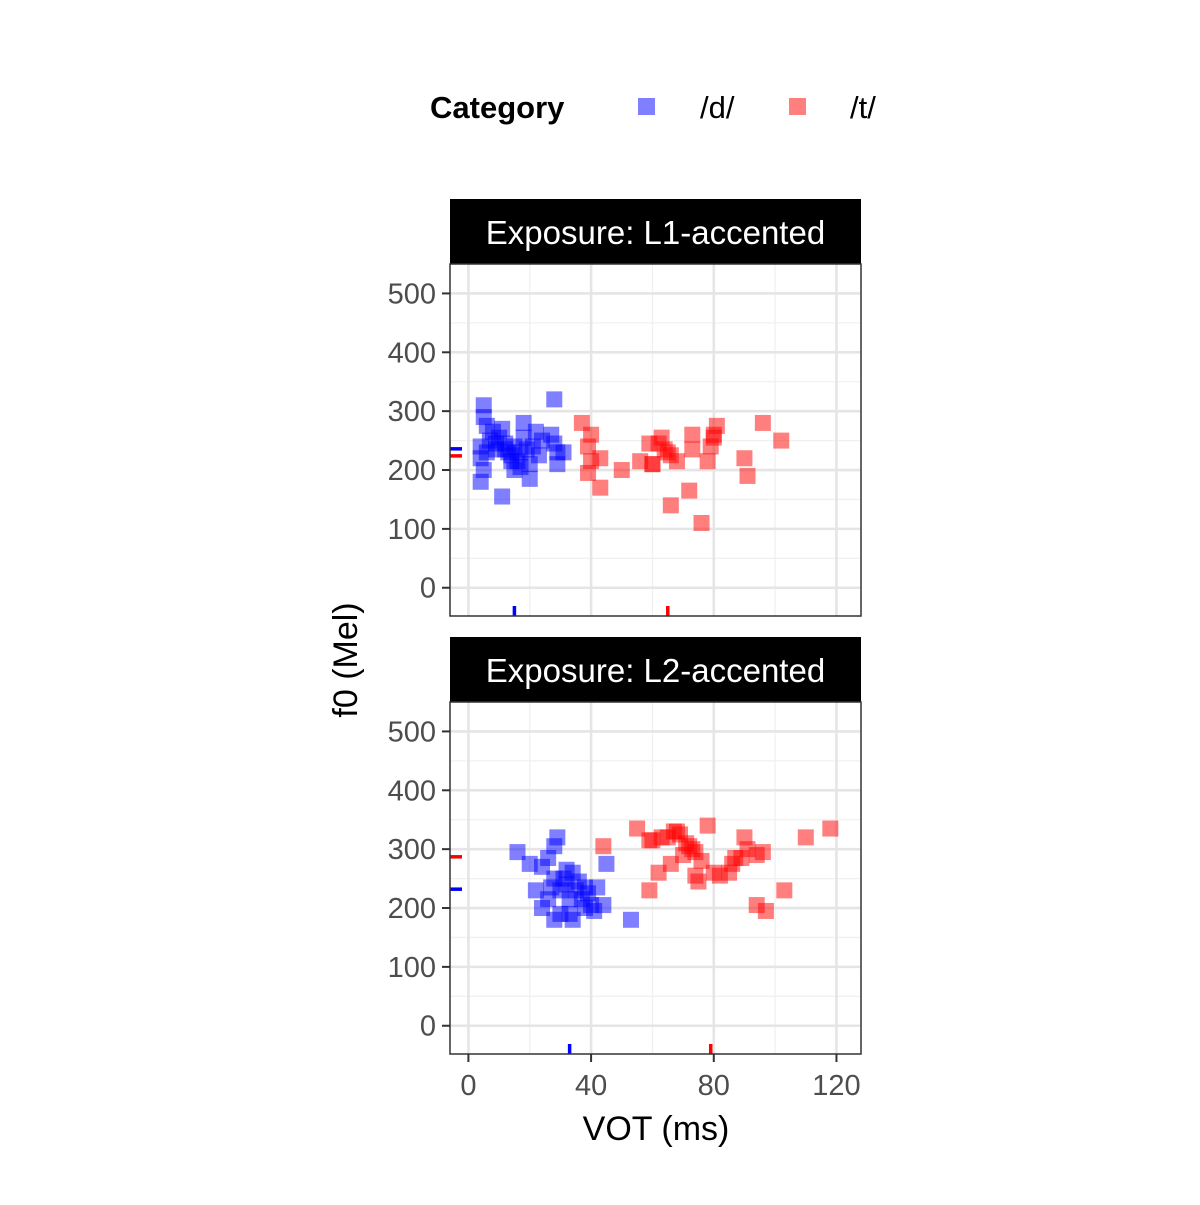 Image resolution: width=1200 pixels, height=1205 pixels. Describe the element at coordinates (591, 1086) in the screenshot. I see `x-tick-label: 40` at that location.